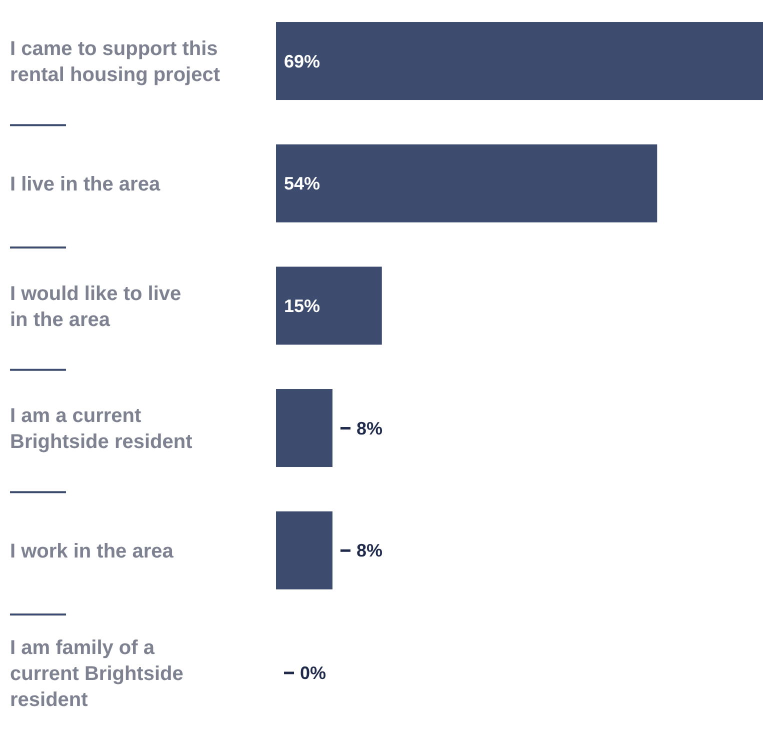  What do you see at coordinates (97, 673) in the screenshot?
I see `y-tick-label: I am family of a current Brightside resident` at bounding box center [97, 673].